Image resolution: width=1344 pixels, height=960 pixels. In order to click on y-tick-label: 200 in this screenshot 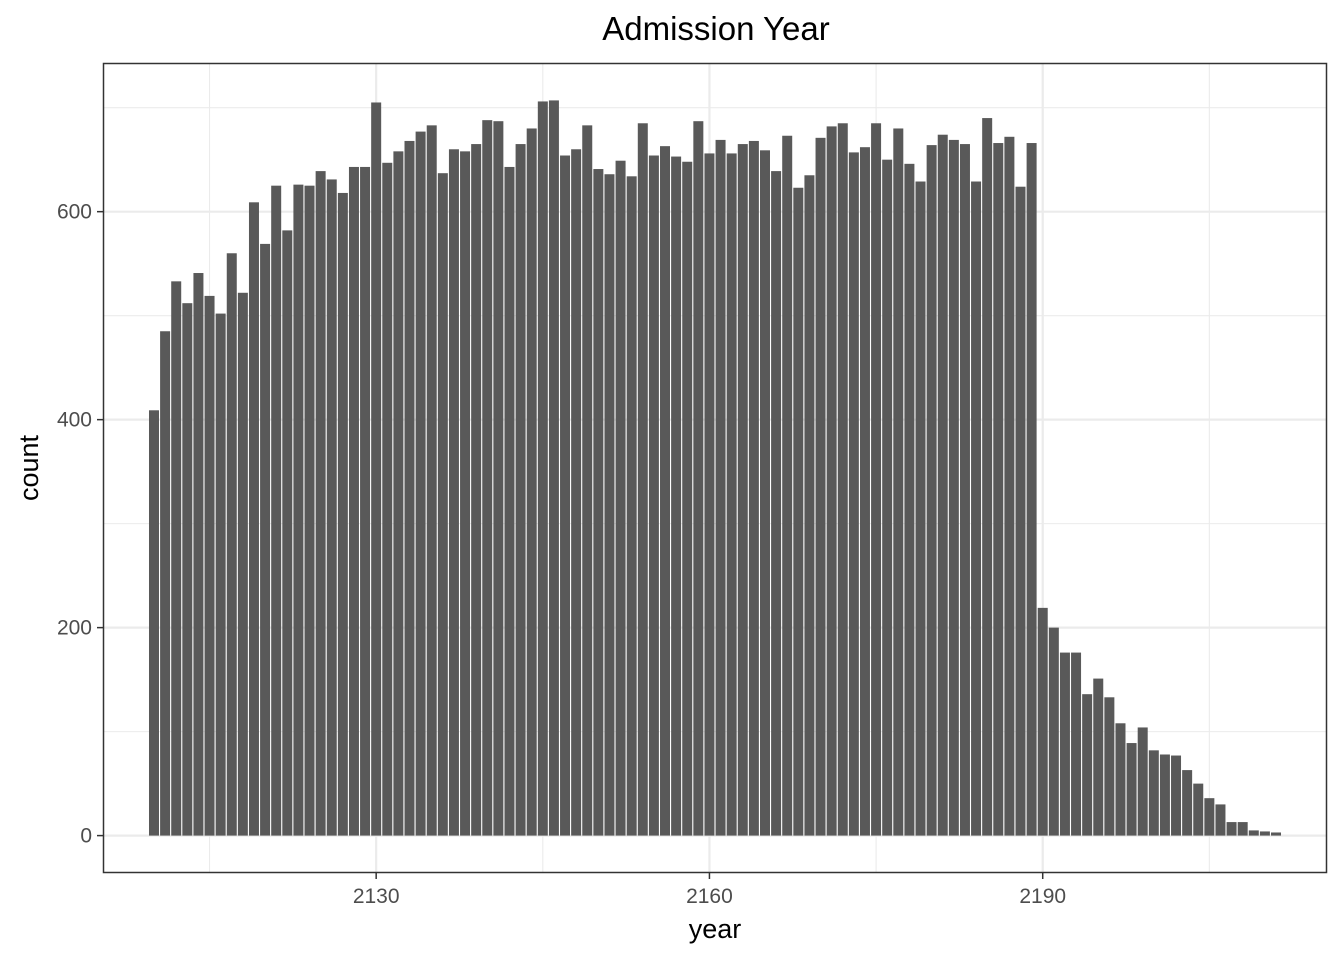, I will do `click(74, 628)`.